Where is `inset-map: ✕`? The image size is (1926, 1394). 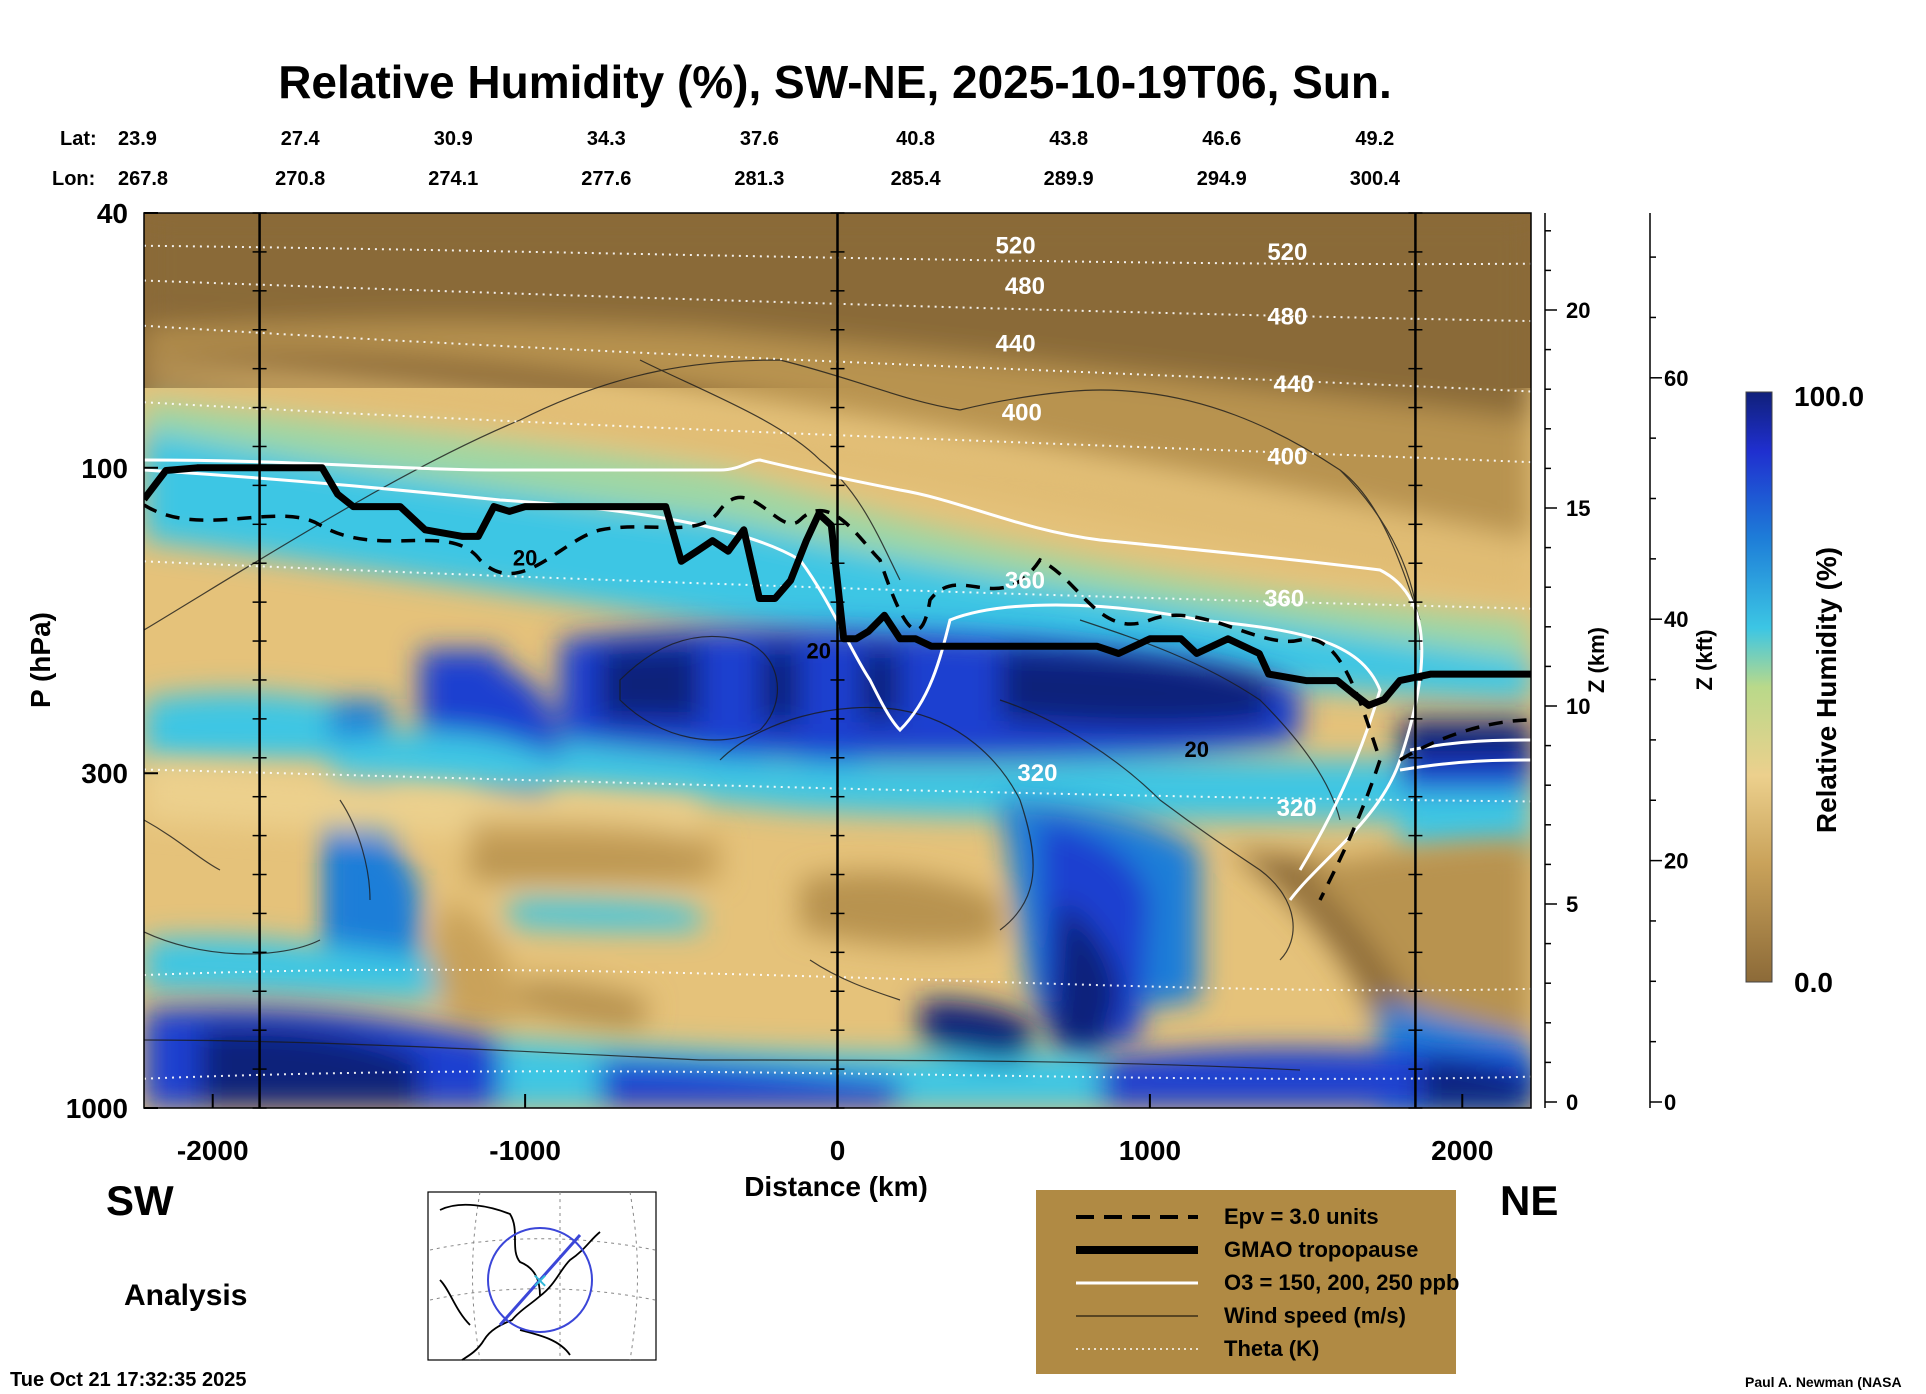 inset-map: ✕ is located at coordinates (542, 1276).